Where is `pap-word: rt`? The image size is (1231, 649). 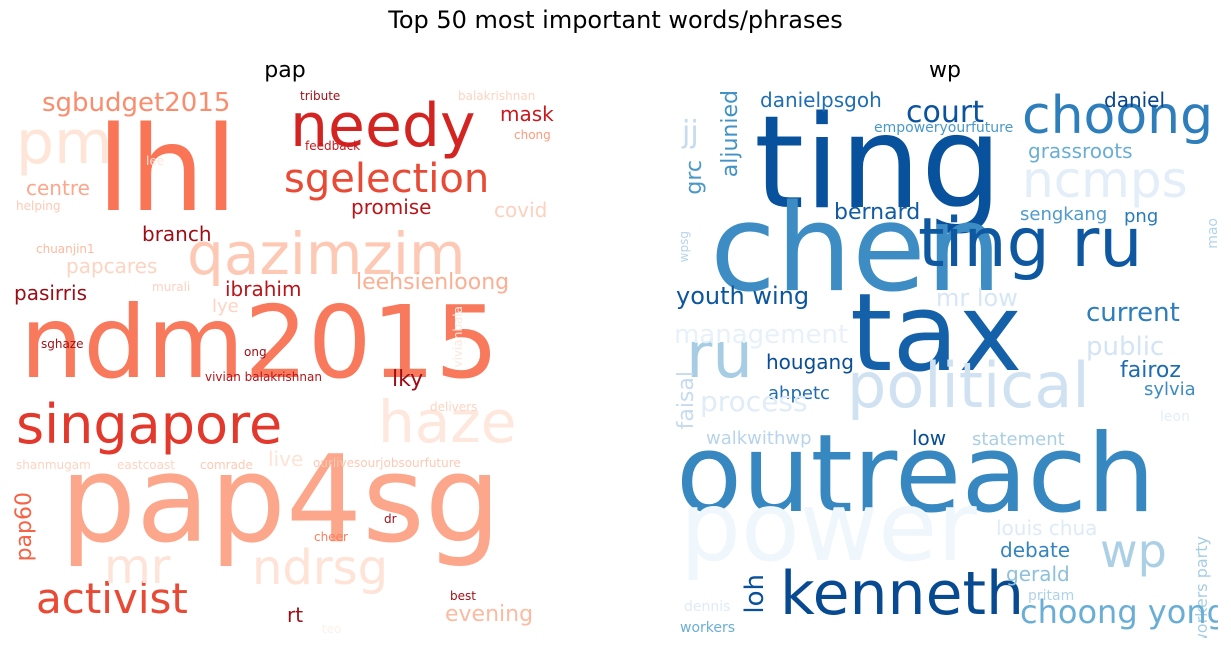 pap-word: rt is located at coordinates (295, 615).